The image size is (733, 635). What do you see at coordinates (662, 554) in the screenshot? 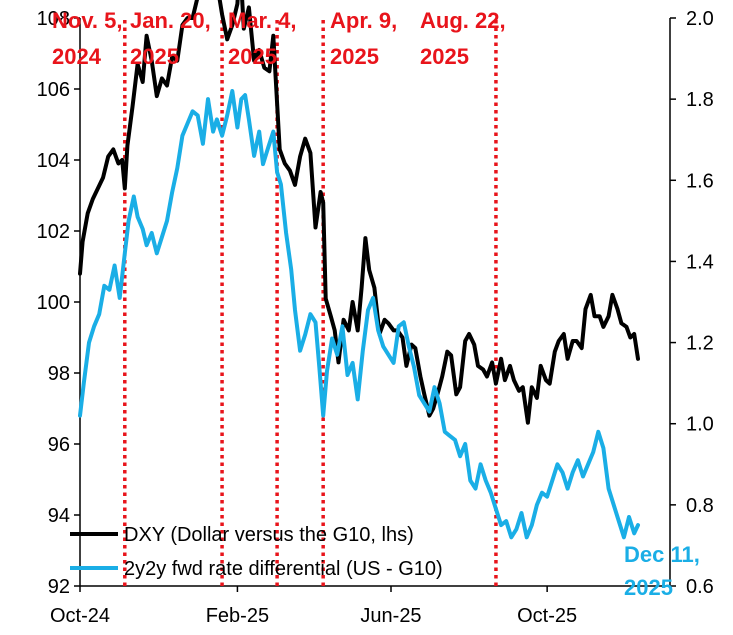
I see `end-label-line1: Dec 11,` at bounding box center [662, 554].